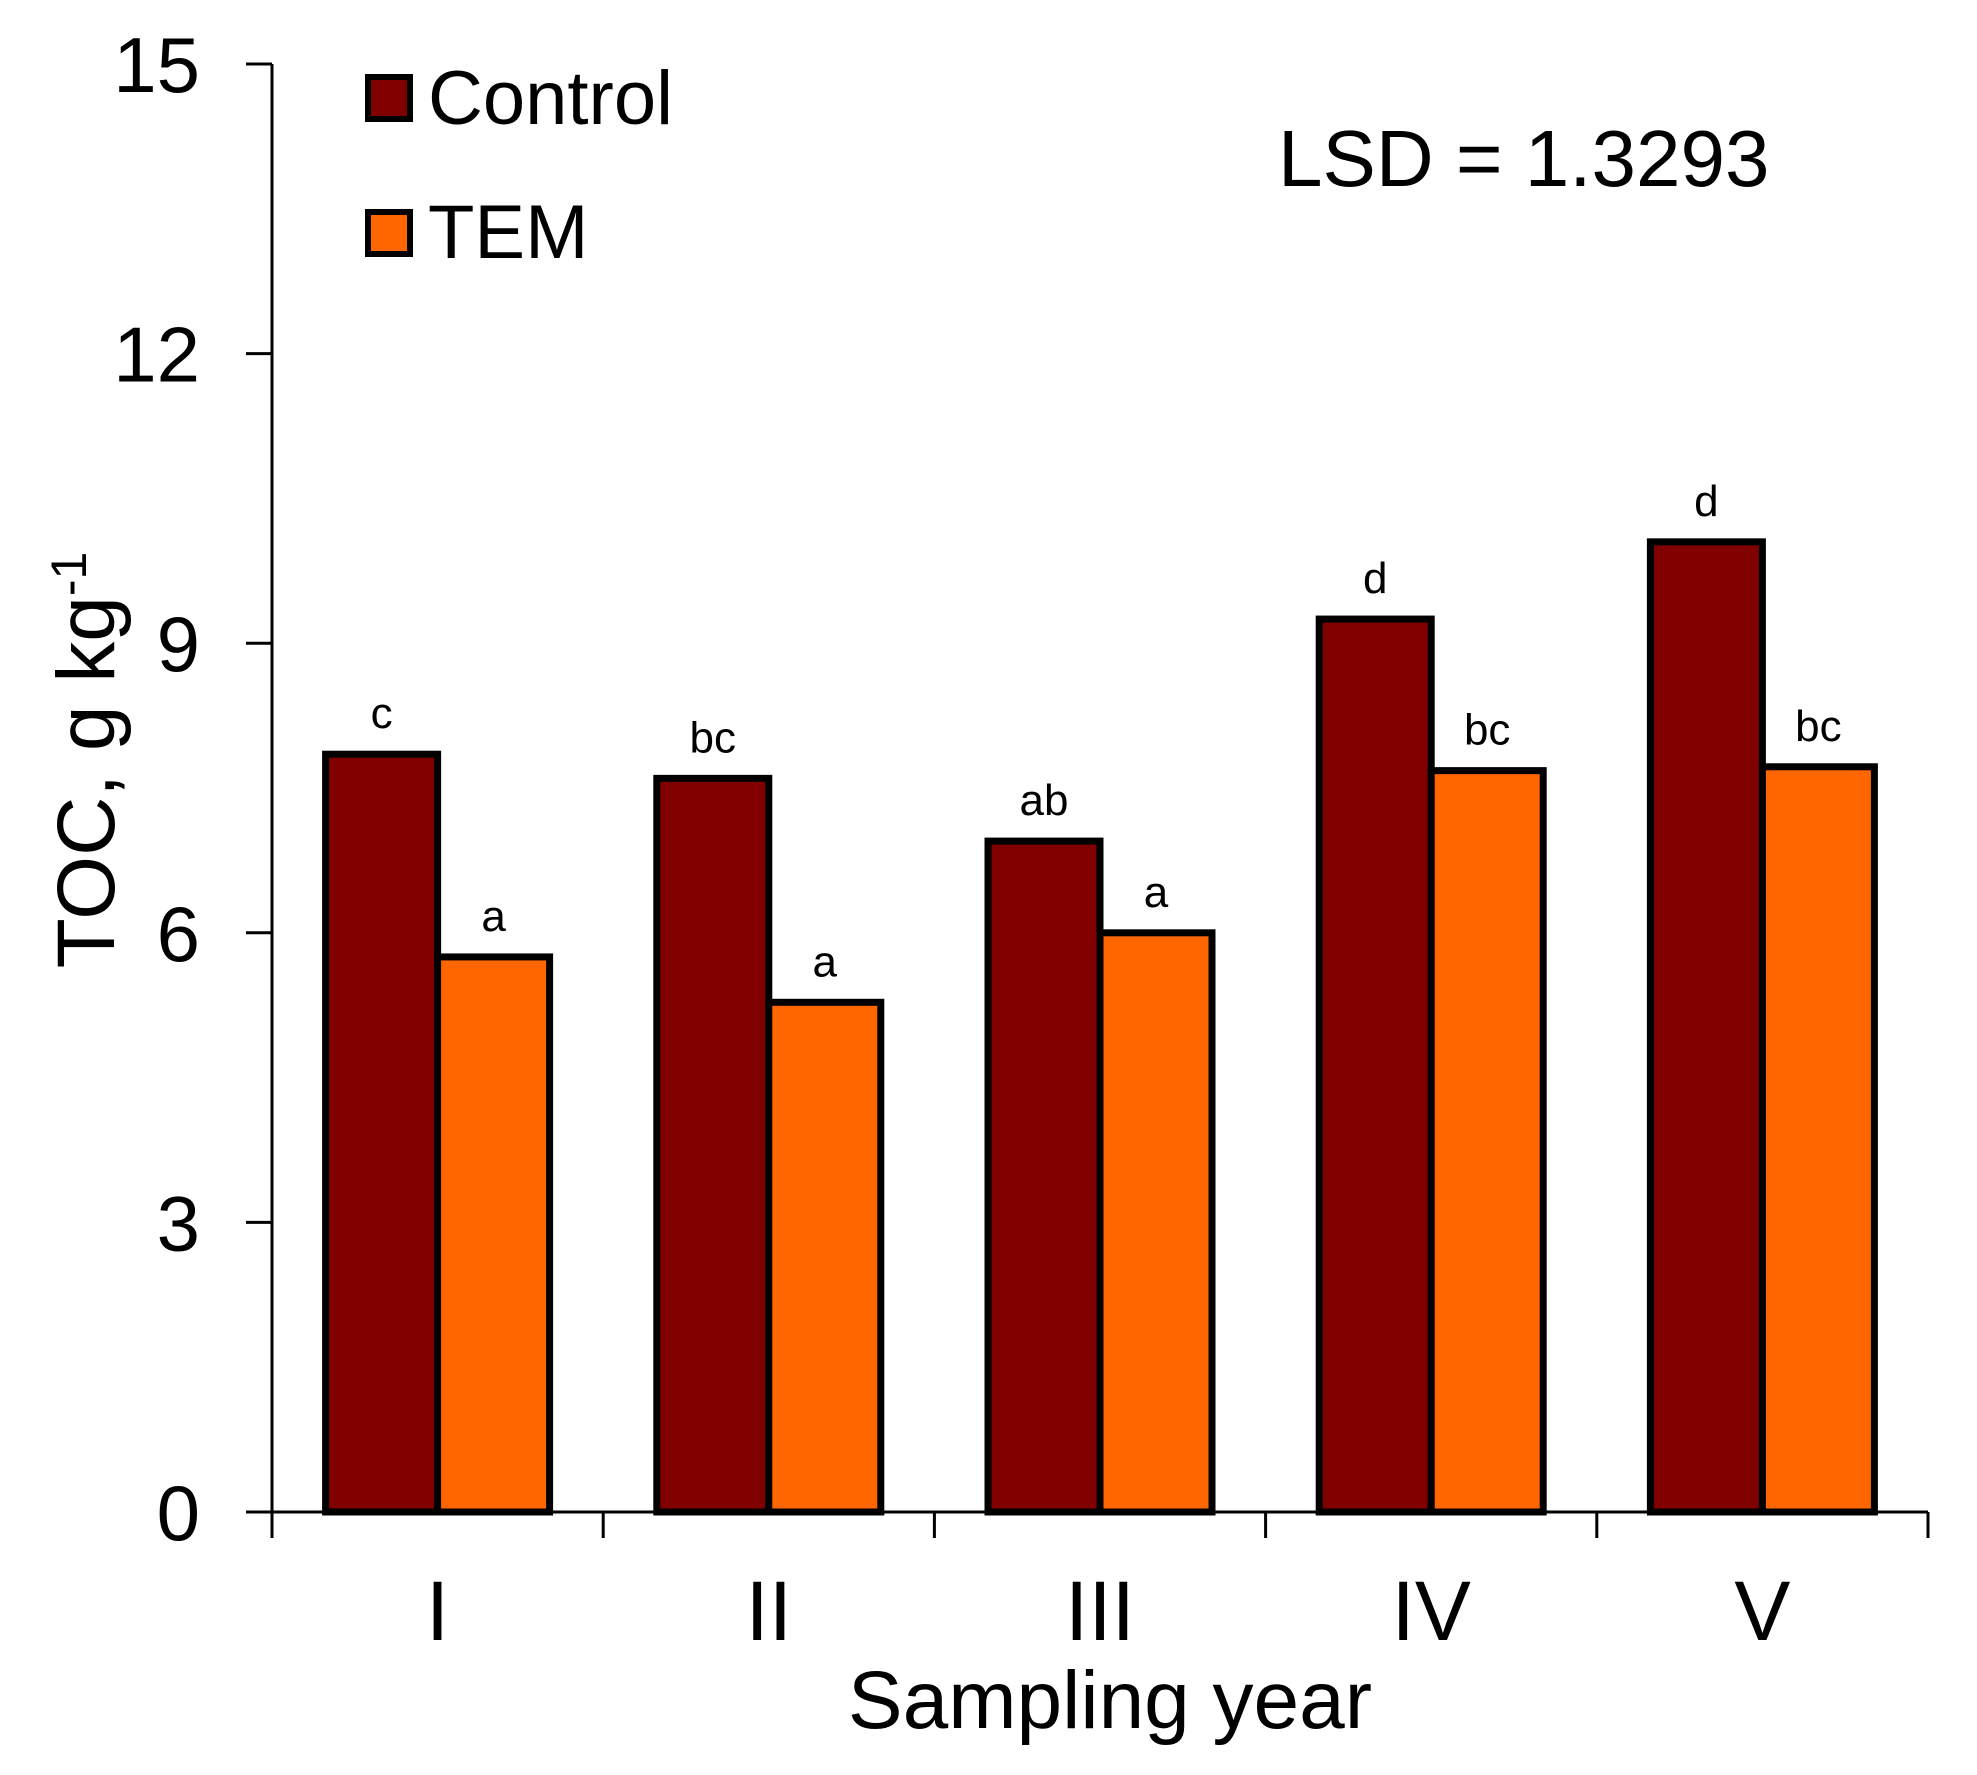 The height and width of the screenshot is (1775, 1977). Describe the element at coordinates (86, 782) in the screenshot. I see `y-axis-title-text: TOC, g kg` at that location.